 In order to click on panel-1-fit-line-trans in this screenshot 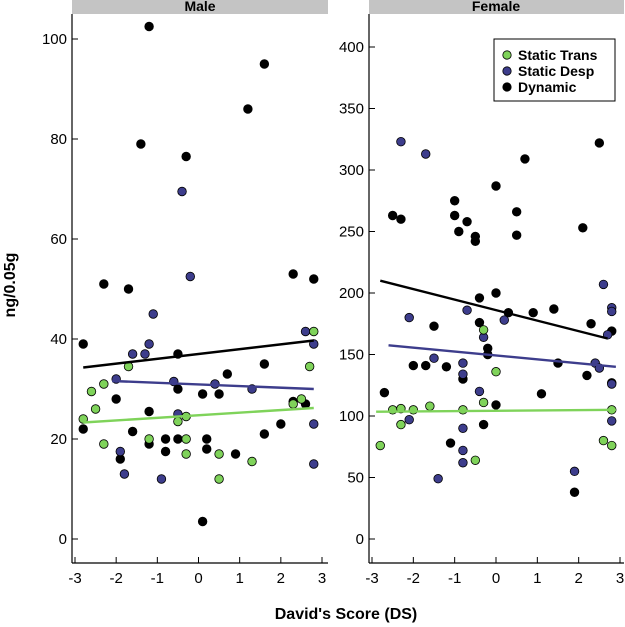, I will do `click(198, 415)`.